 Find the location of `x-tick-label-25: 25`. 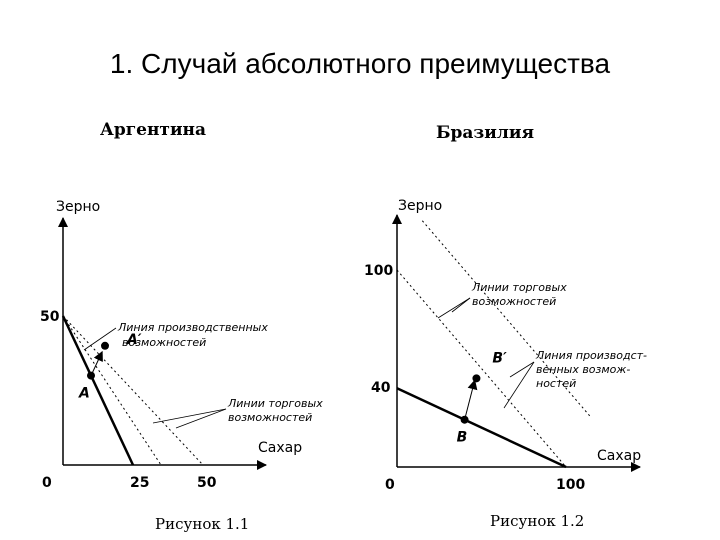

x-tick-label-25: 25 is located at coordinates (139, 483).